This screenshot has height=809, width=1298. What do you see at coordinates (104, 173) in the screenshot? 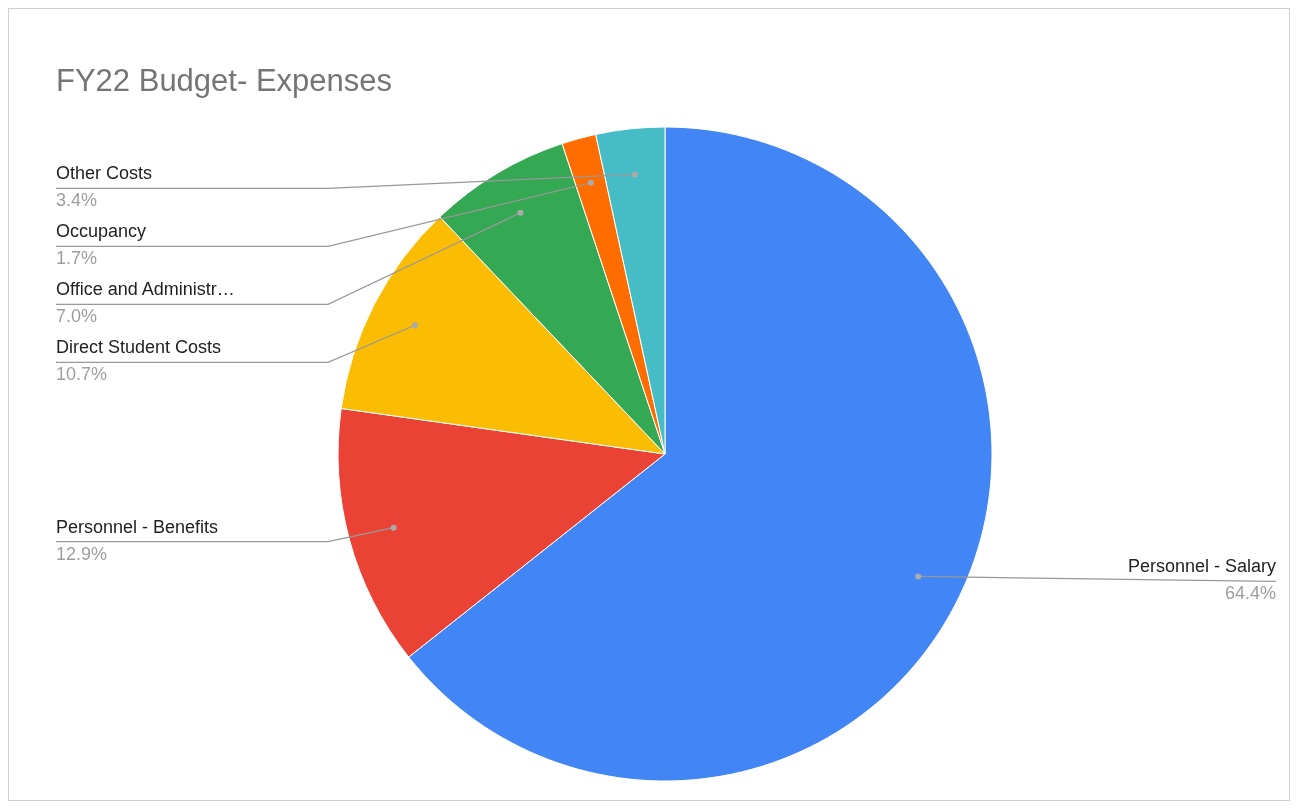
I see `slice-label: Other Costs` at bounding box center [104, 173].